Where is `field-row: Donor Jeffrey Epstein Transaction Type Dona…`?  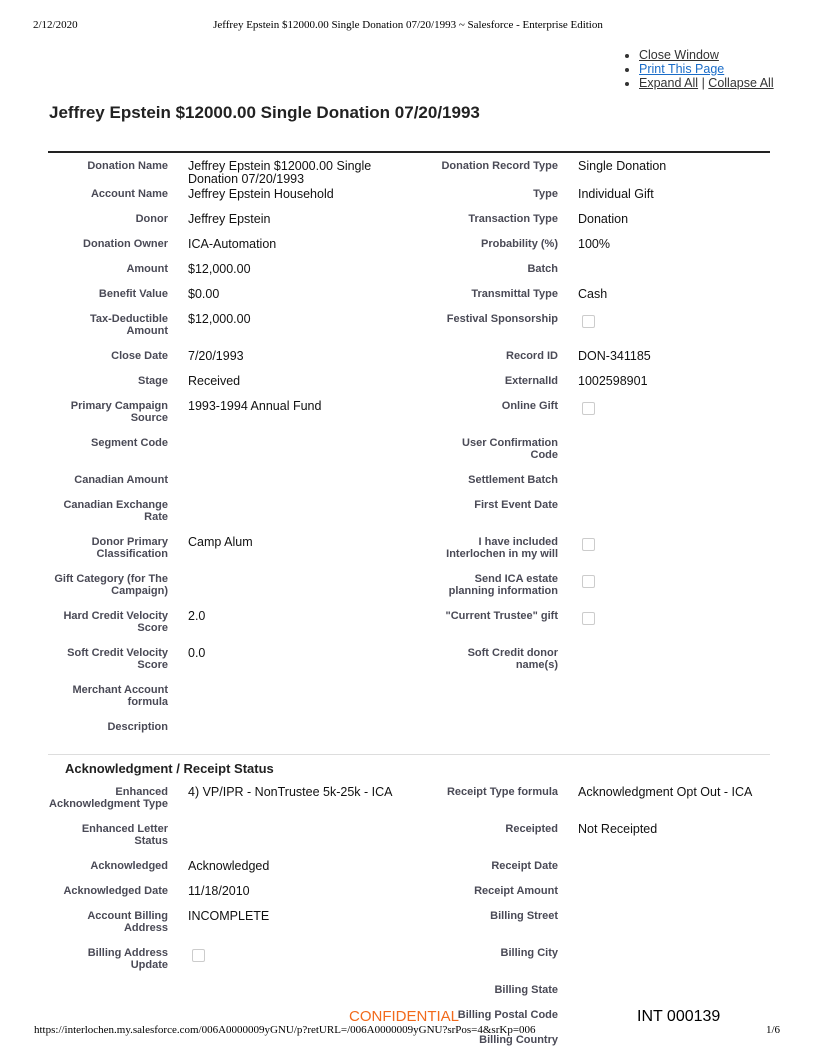
field-row: Donor Jeffrey Epstein Transaction Type Dona… is located at coordinates (409, 223).